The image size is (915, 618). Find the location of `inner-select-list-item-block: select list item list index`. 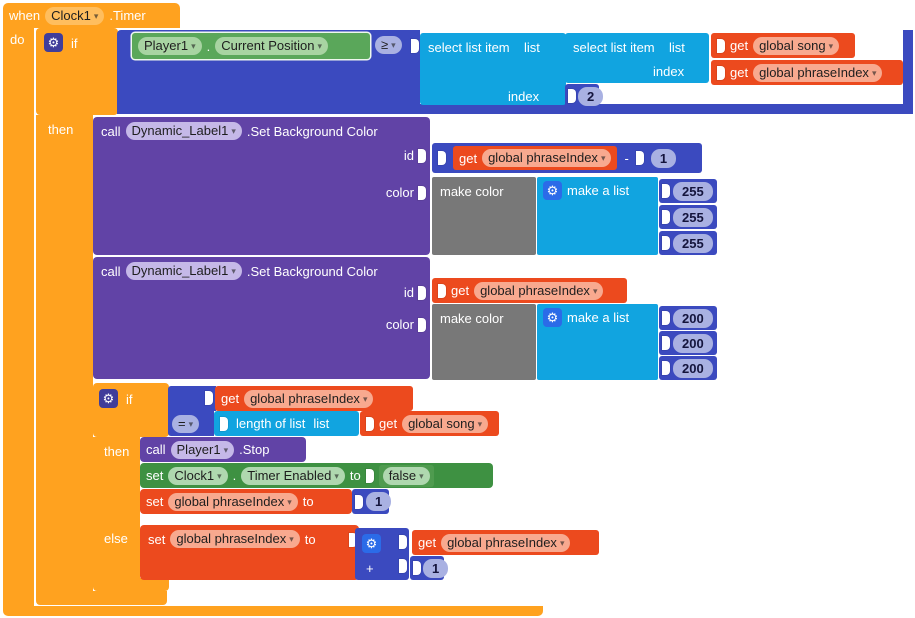

inner-select-list-item-block: select list item list index is located at coordinates (637, 58).